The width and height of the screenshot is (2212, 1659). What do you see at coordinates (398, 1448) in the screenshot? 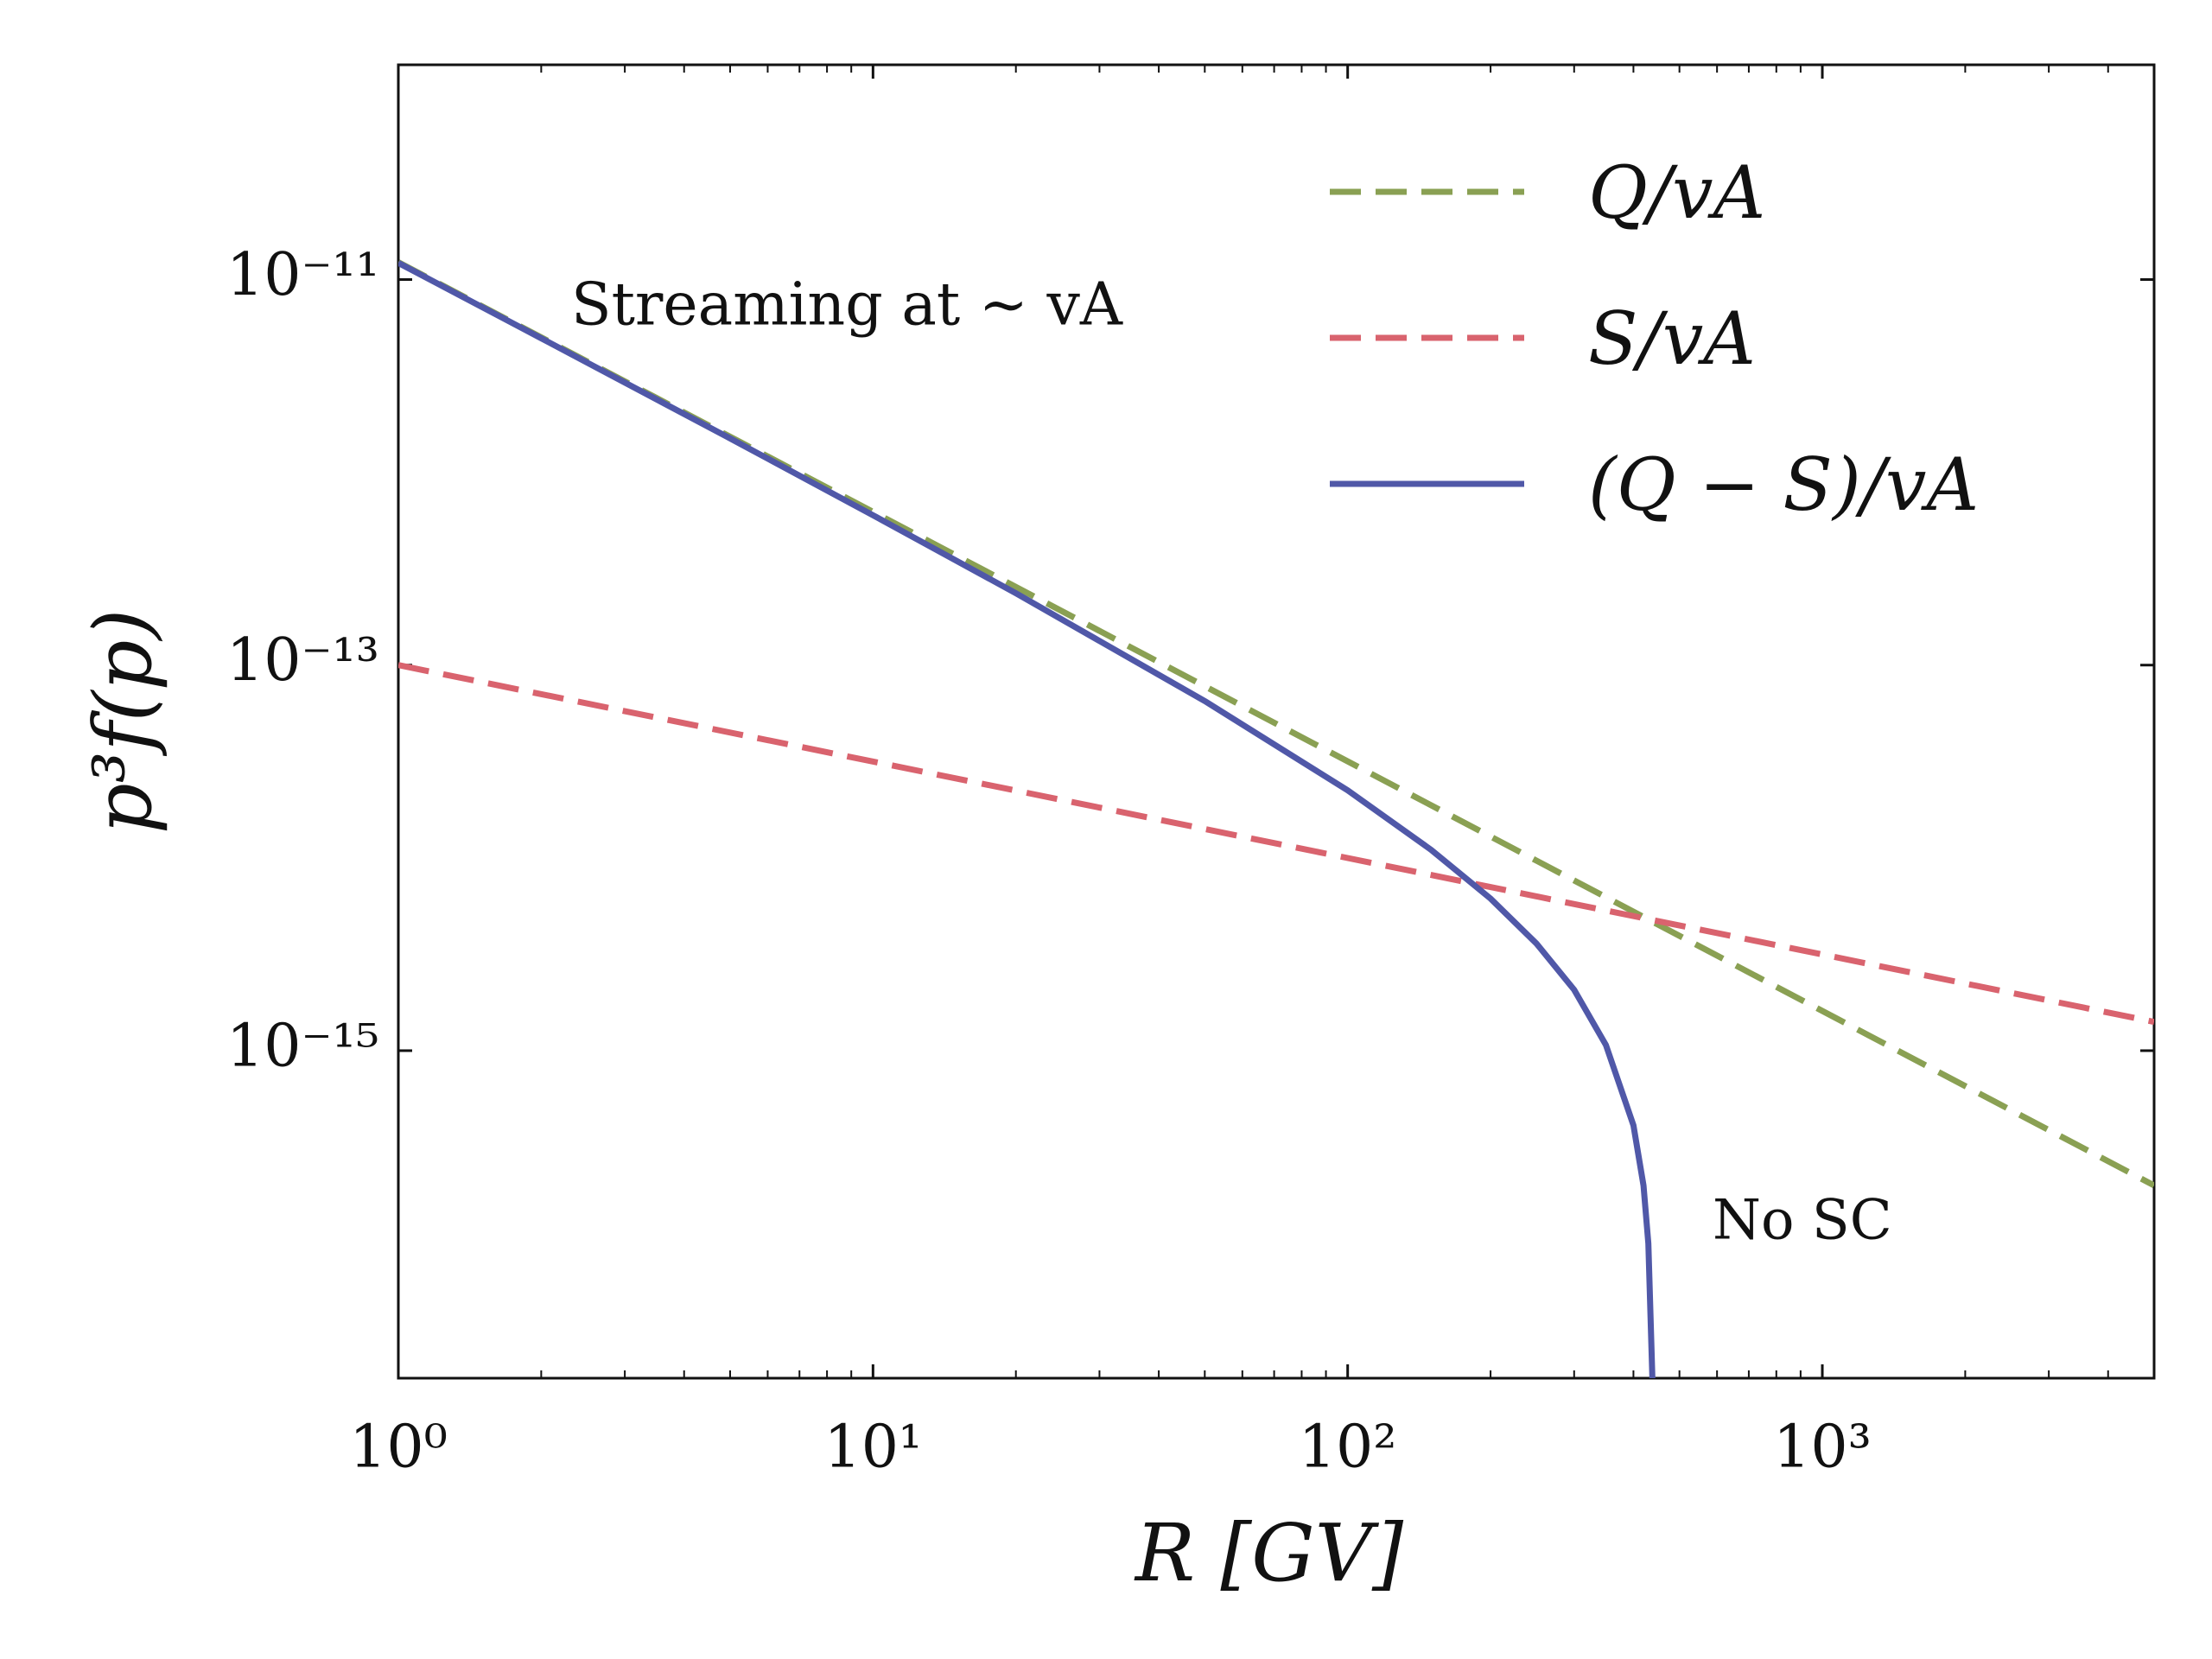
I see `x-tick-label: 10⁰` at bounding box center [398, 1448].